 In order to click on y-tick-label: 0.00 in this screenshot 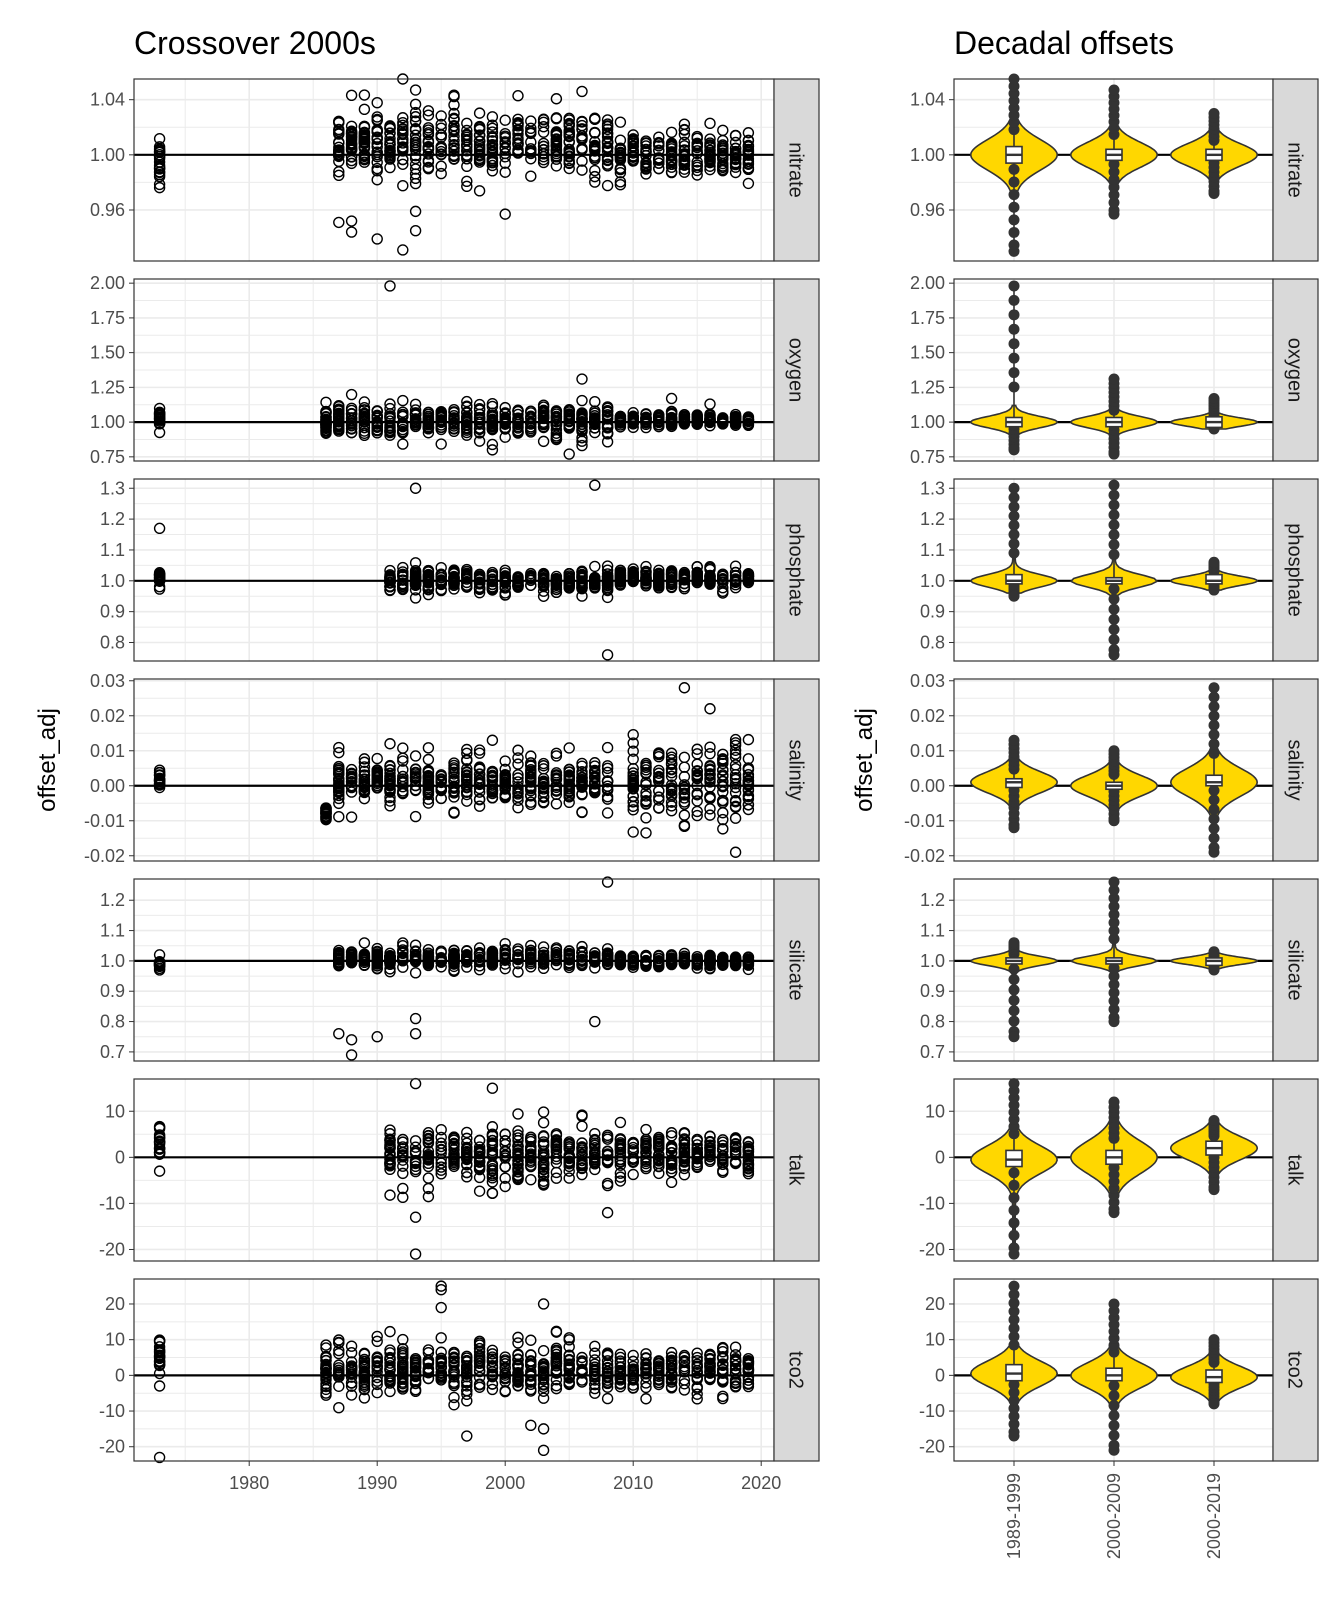, I will do `click(927, 786)`.